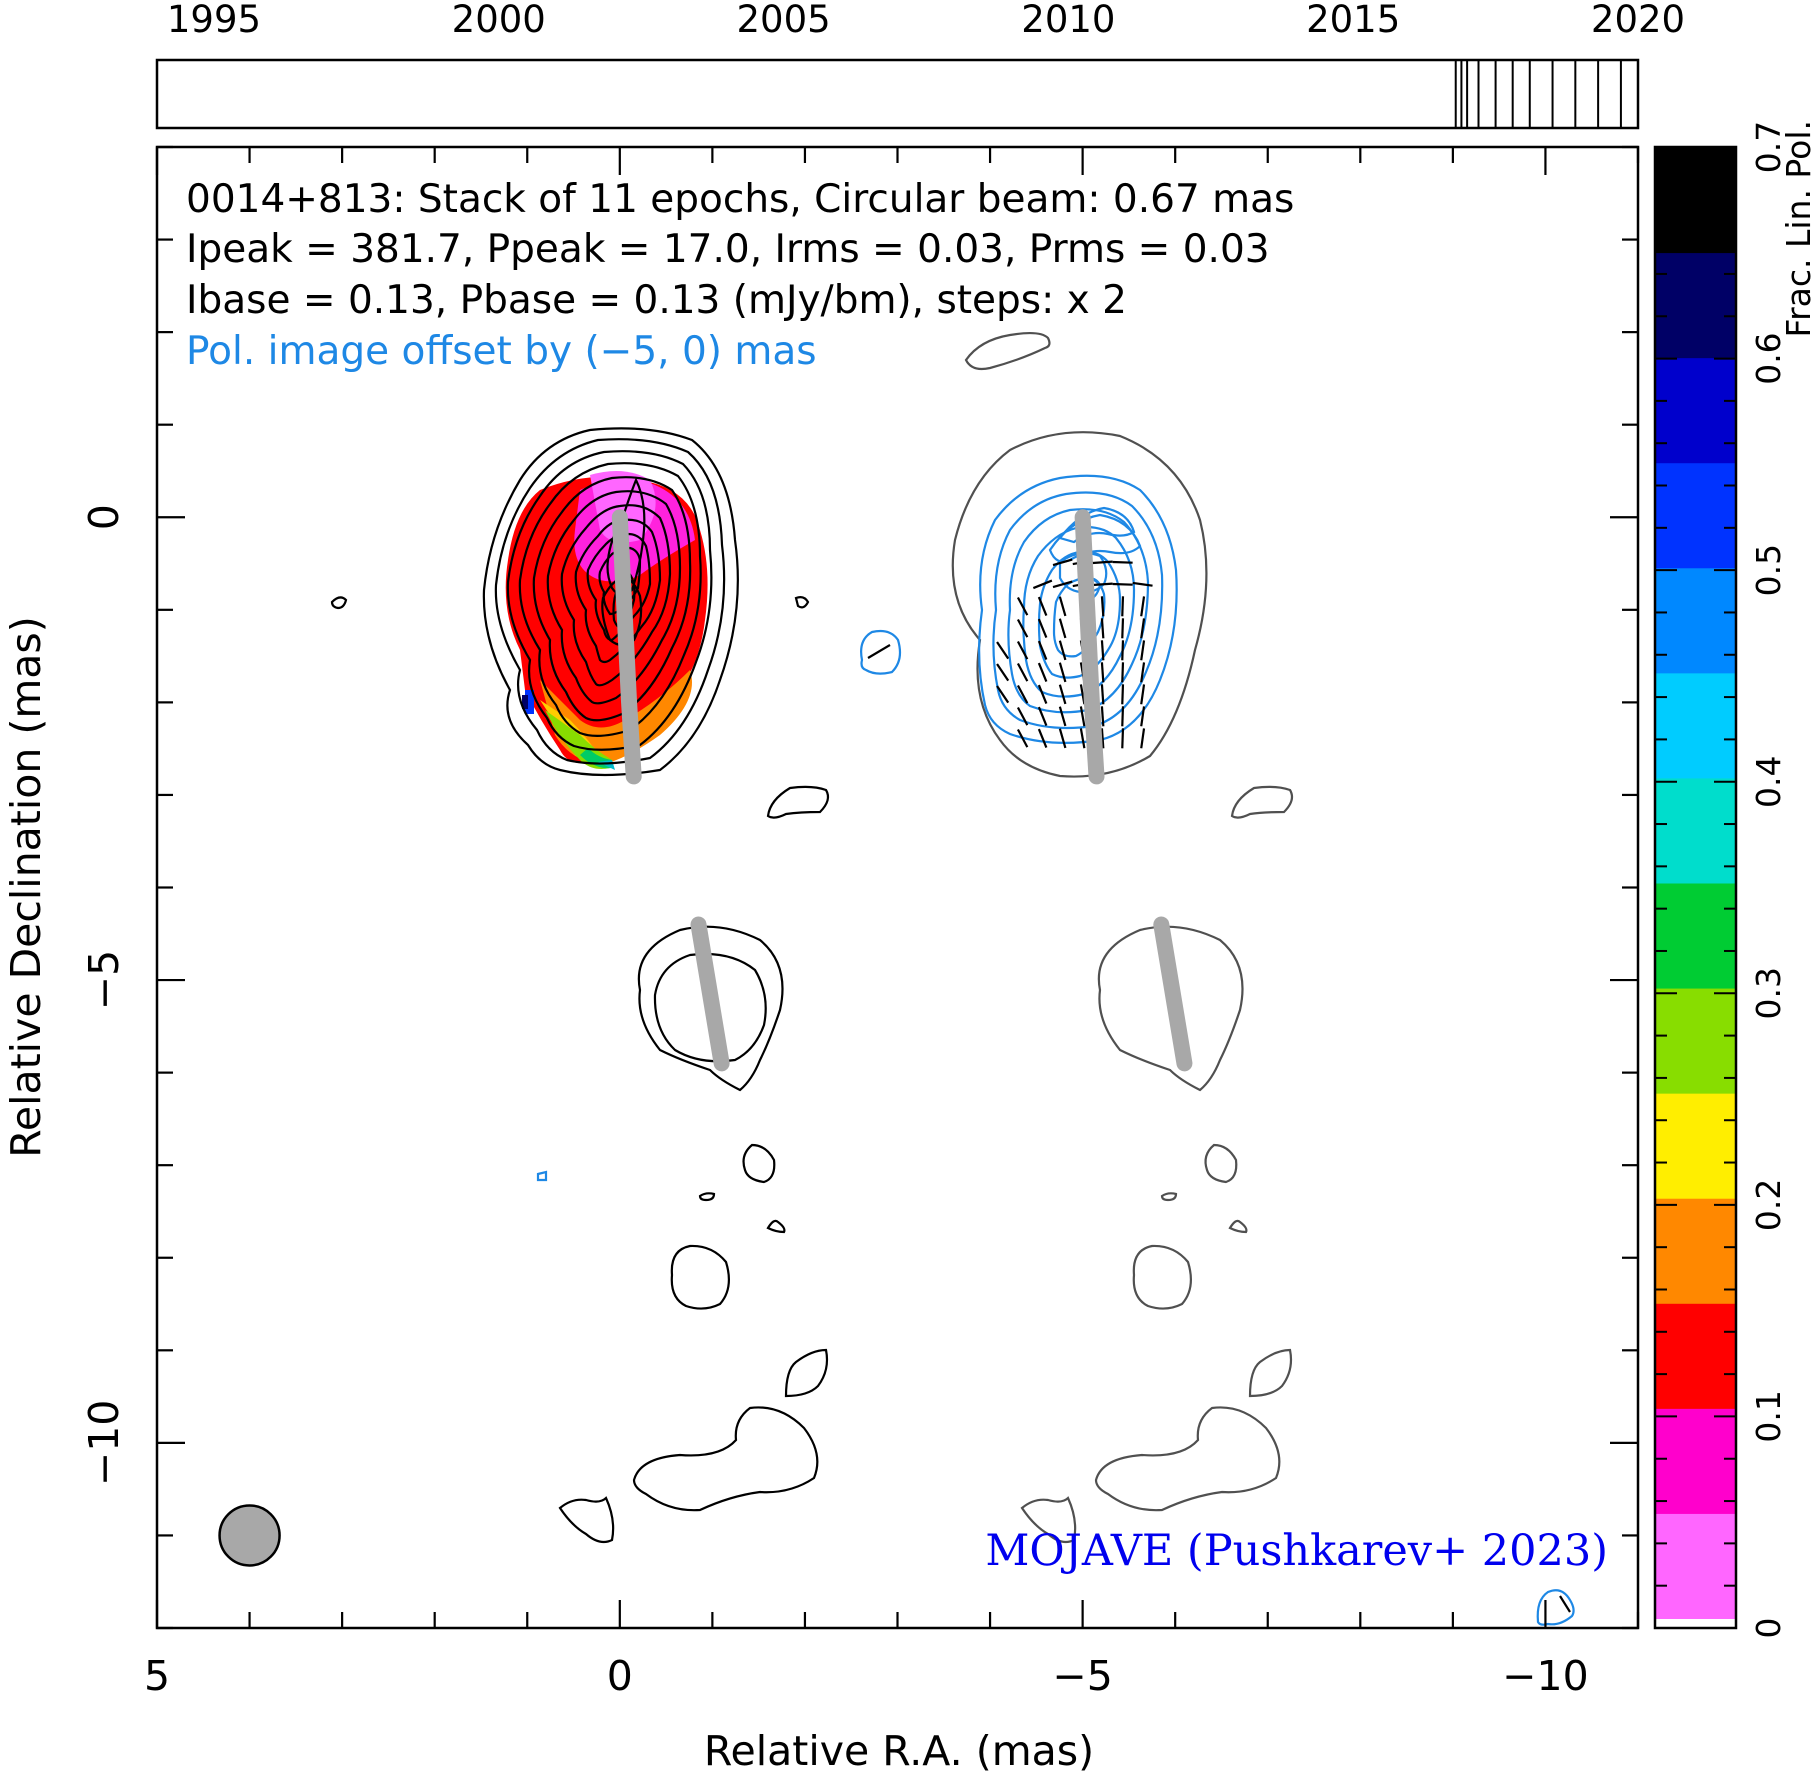 This screenshot has width=1819, height=1778. Describe the element at coordinates (1768, 147) in the screenshot. I see `colorbar-tick-label: 0.7` at that location.